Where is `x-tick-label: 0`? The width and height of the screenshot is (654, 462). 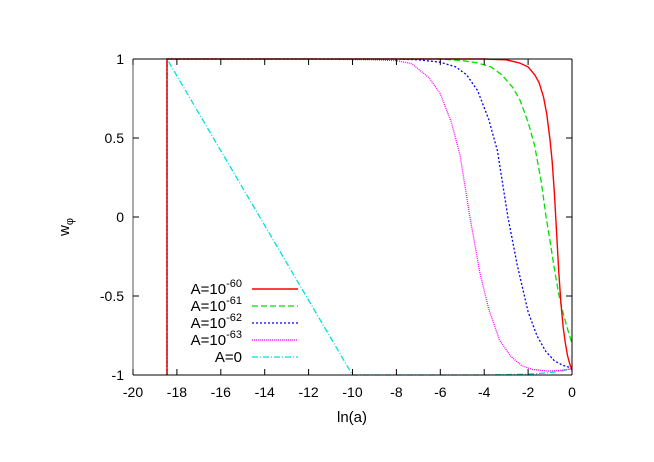 x-tick-label: 0 is located at coordinates (572, 392).